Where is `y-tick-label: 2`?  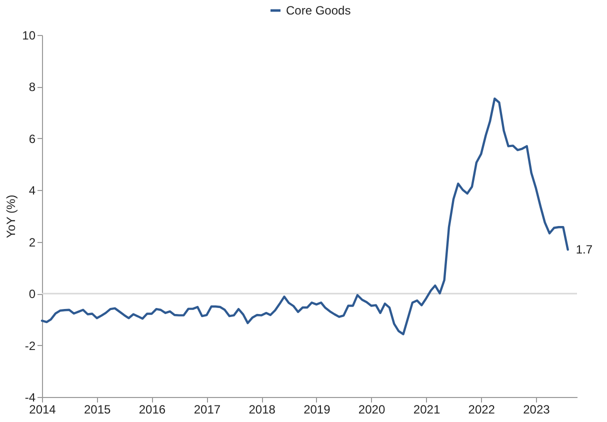
y-tick-label: 2 is located at coordinates (32, 242).